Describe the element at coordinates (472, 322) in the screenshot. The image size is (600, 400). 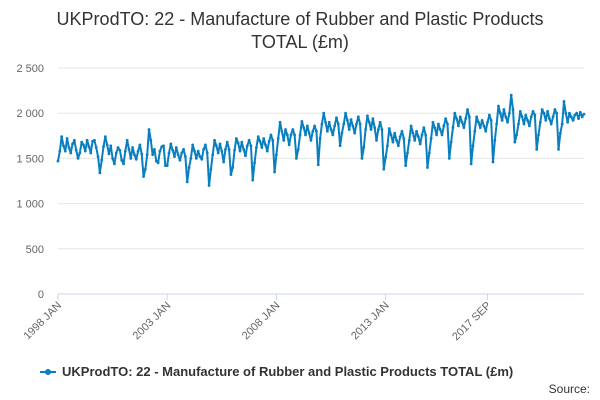
I see `x-tick-label: 2017 SEP` at that location.